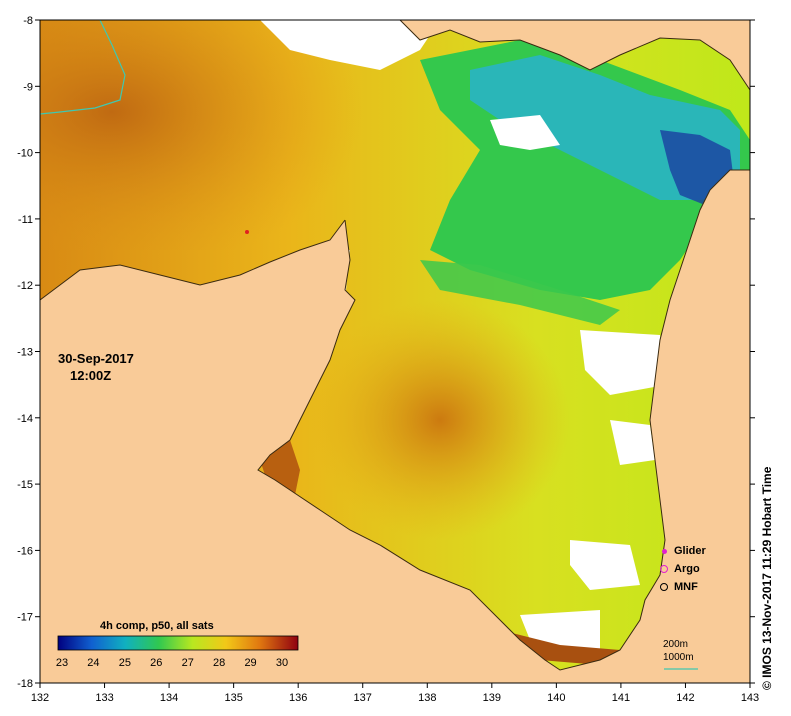 This screenshot has height=716, width=791. I want to click on x-tick-label: 141, so click(621, 698).